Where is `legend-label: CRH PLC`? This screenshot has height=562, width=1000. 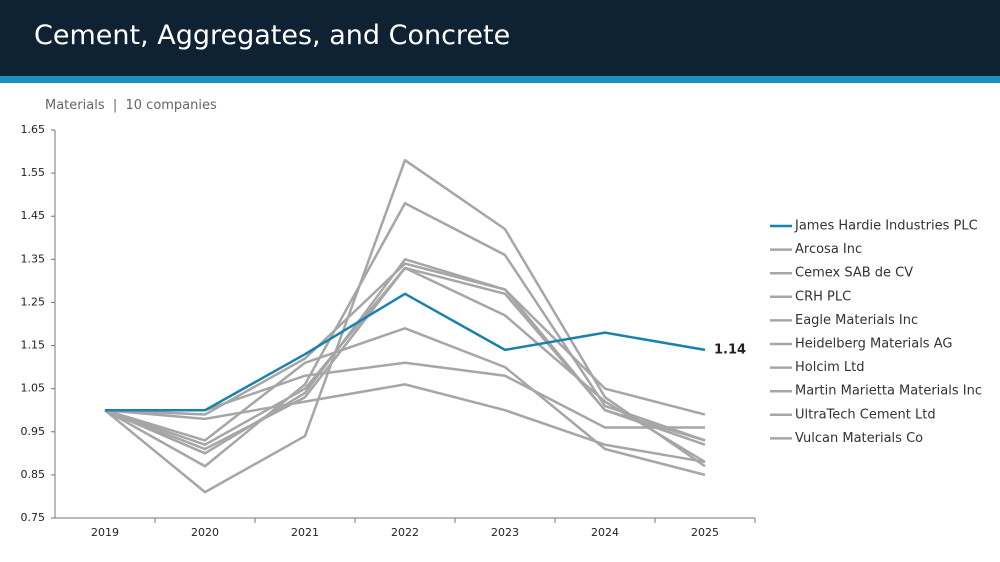
legend-label: CRH PLC is located at coordinates (823, 296).